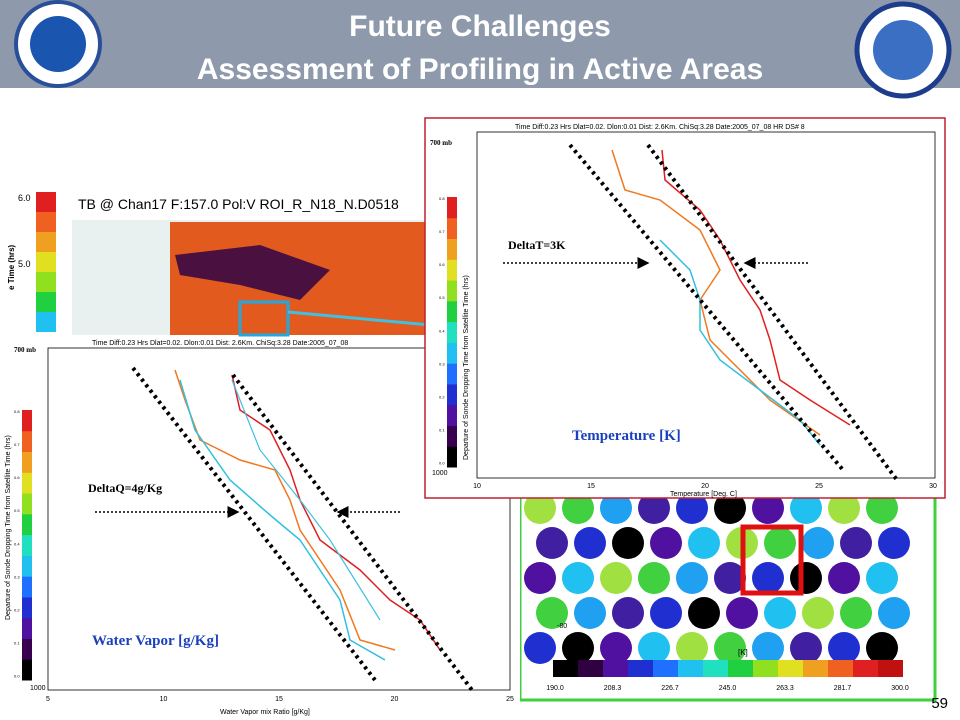 This screenshot has height=720, width=960. What do you see at coordinates (480, 44) in the screenshot?
I see `header-band` at bounding box center [480, 44].